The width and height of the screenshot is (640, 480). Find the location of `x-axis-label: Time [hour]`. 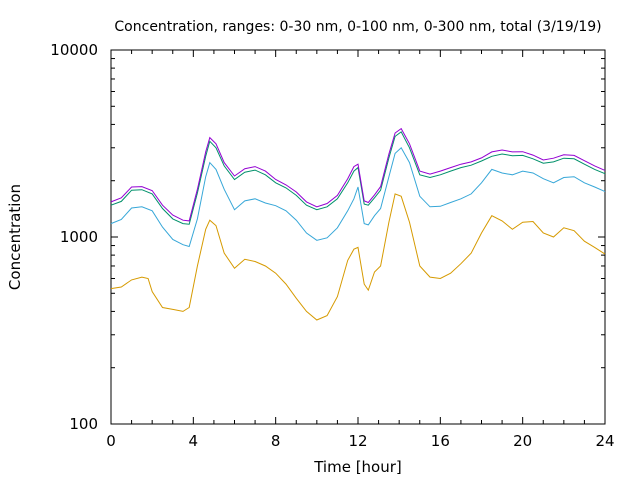

x-axis-label: Time [hour] is located at coordinates (357, 467).